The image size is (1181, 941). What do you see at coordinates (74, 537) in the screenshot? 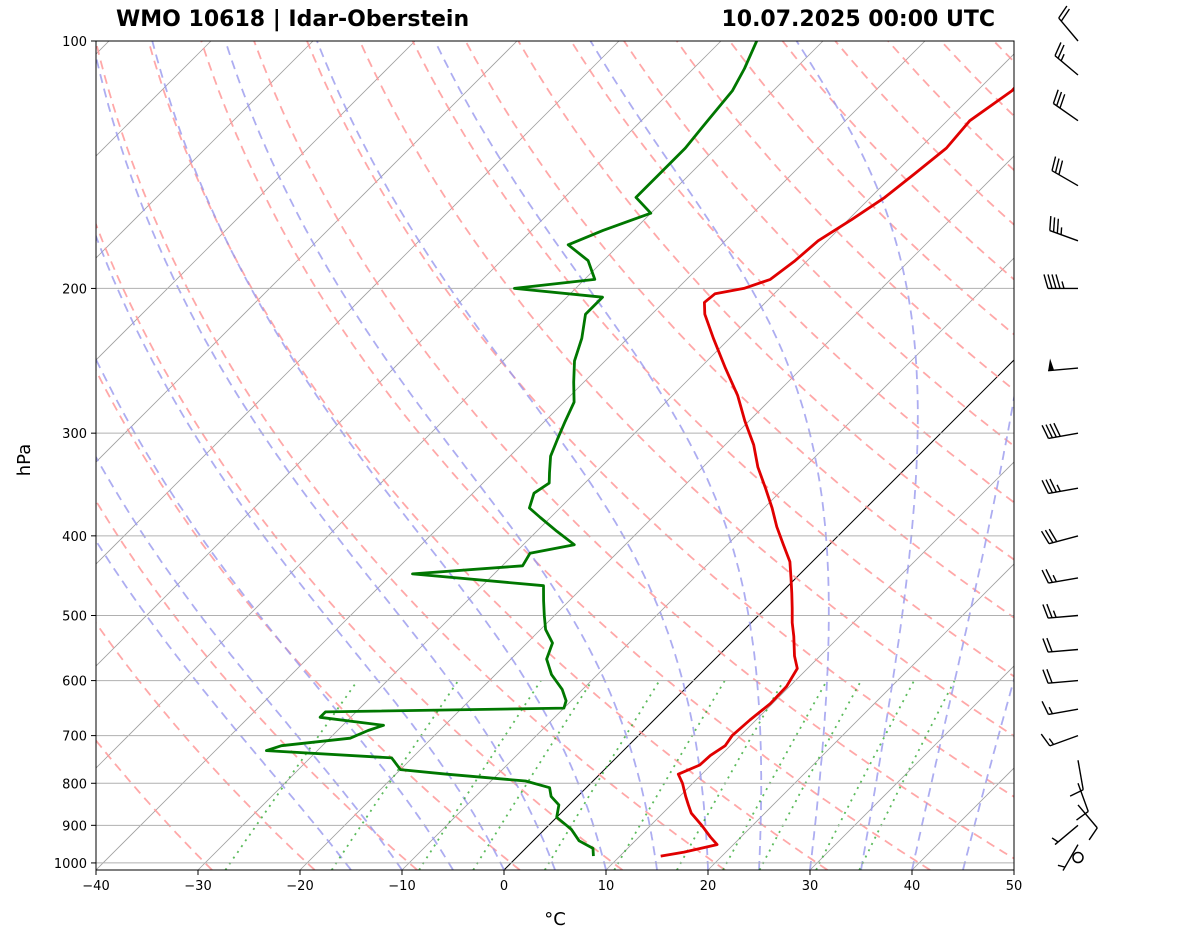
I see `y-tick-label: 400` at bounding box center [74, 537].